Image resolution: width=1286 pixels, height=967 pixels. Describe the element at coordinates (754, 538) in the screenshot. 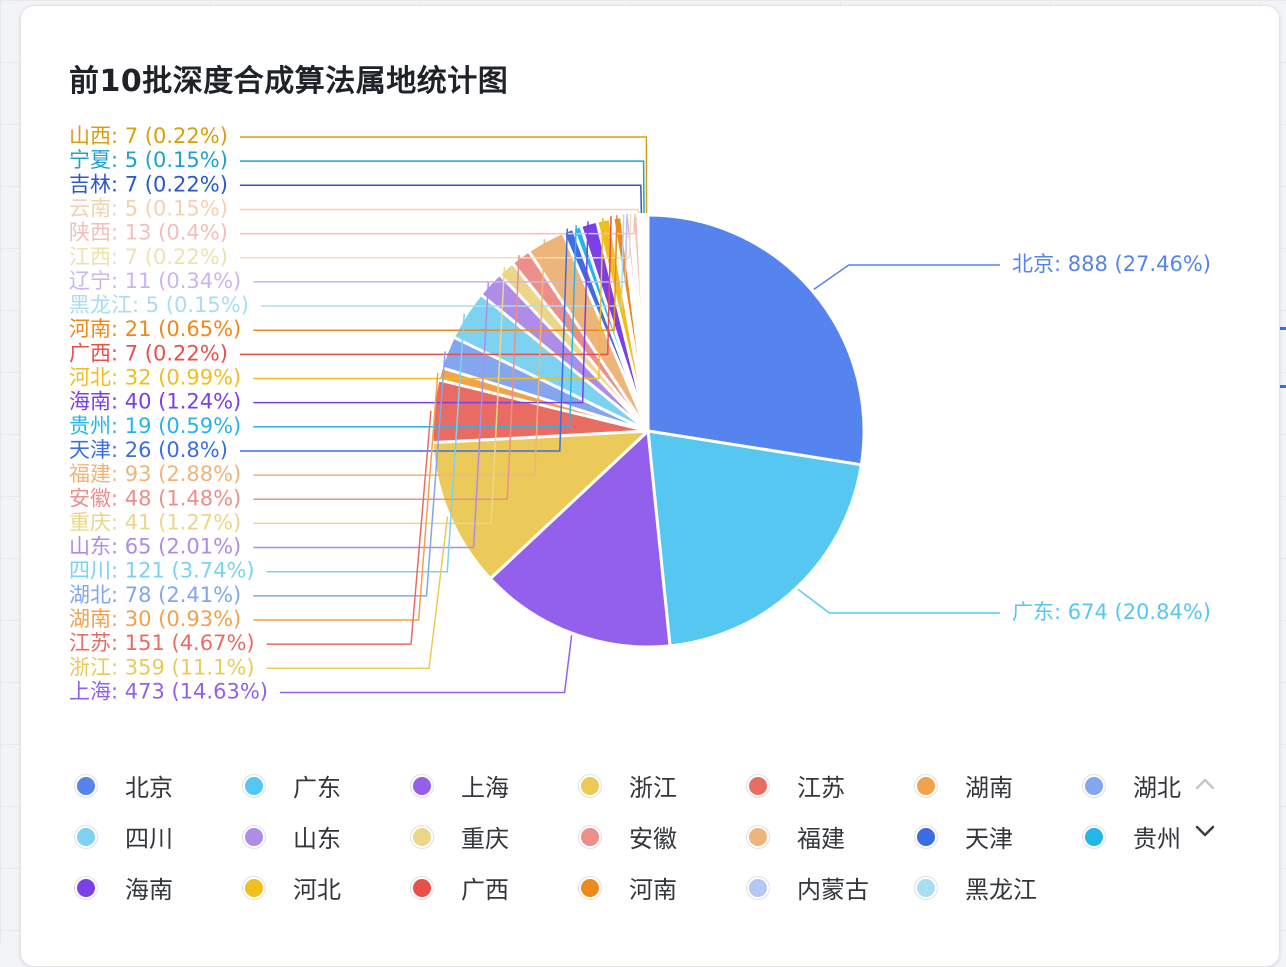

I see `pie-slice-广东` at that location.